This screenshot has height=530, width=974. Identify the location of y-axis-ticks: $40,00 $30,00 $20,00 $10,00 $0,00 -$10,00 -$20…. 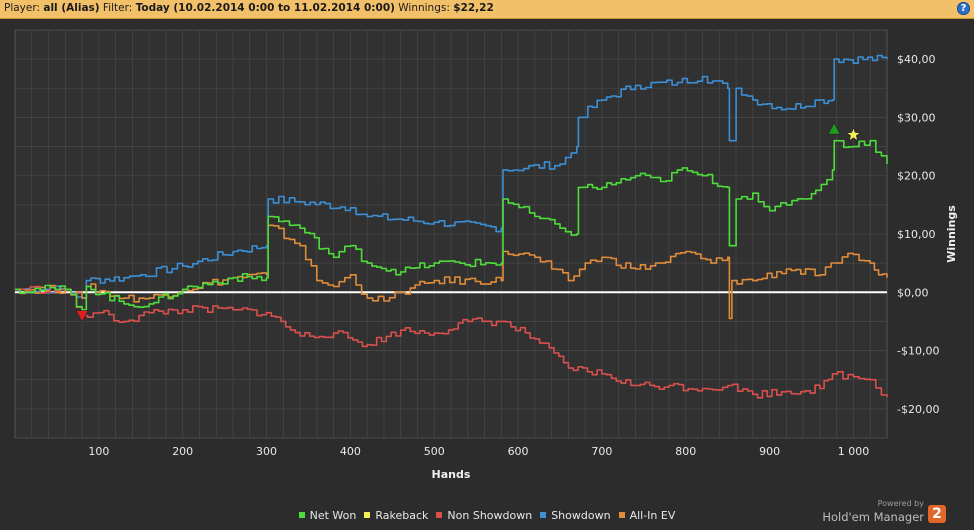
(918, 234).